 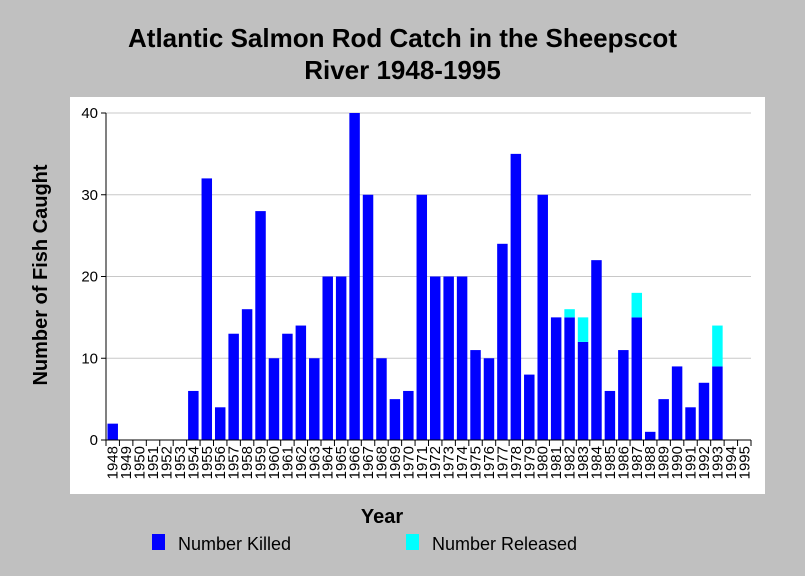 I want to click on bar-killed-1967, so click(x=368, y=317).